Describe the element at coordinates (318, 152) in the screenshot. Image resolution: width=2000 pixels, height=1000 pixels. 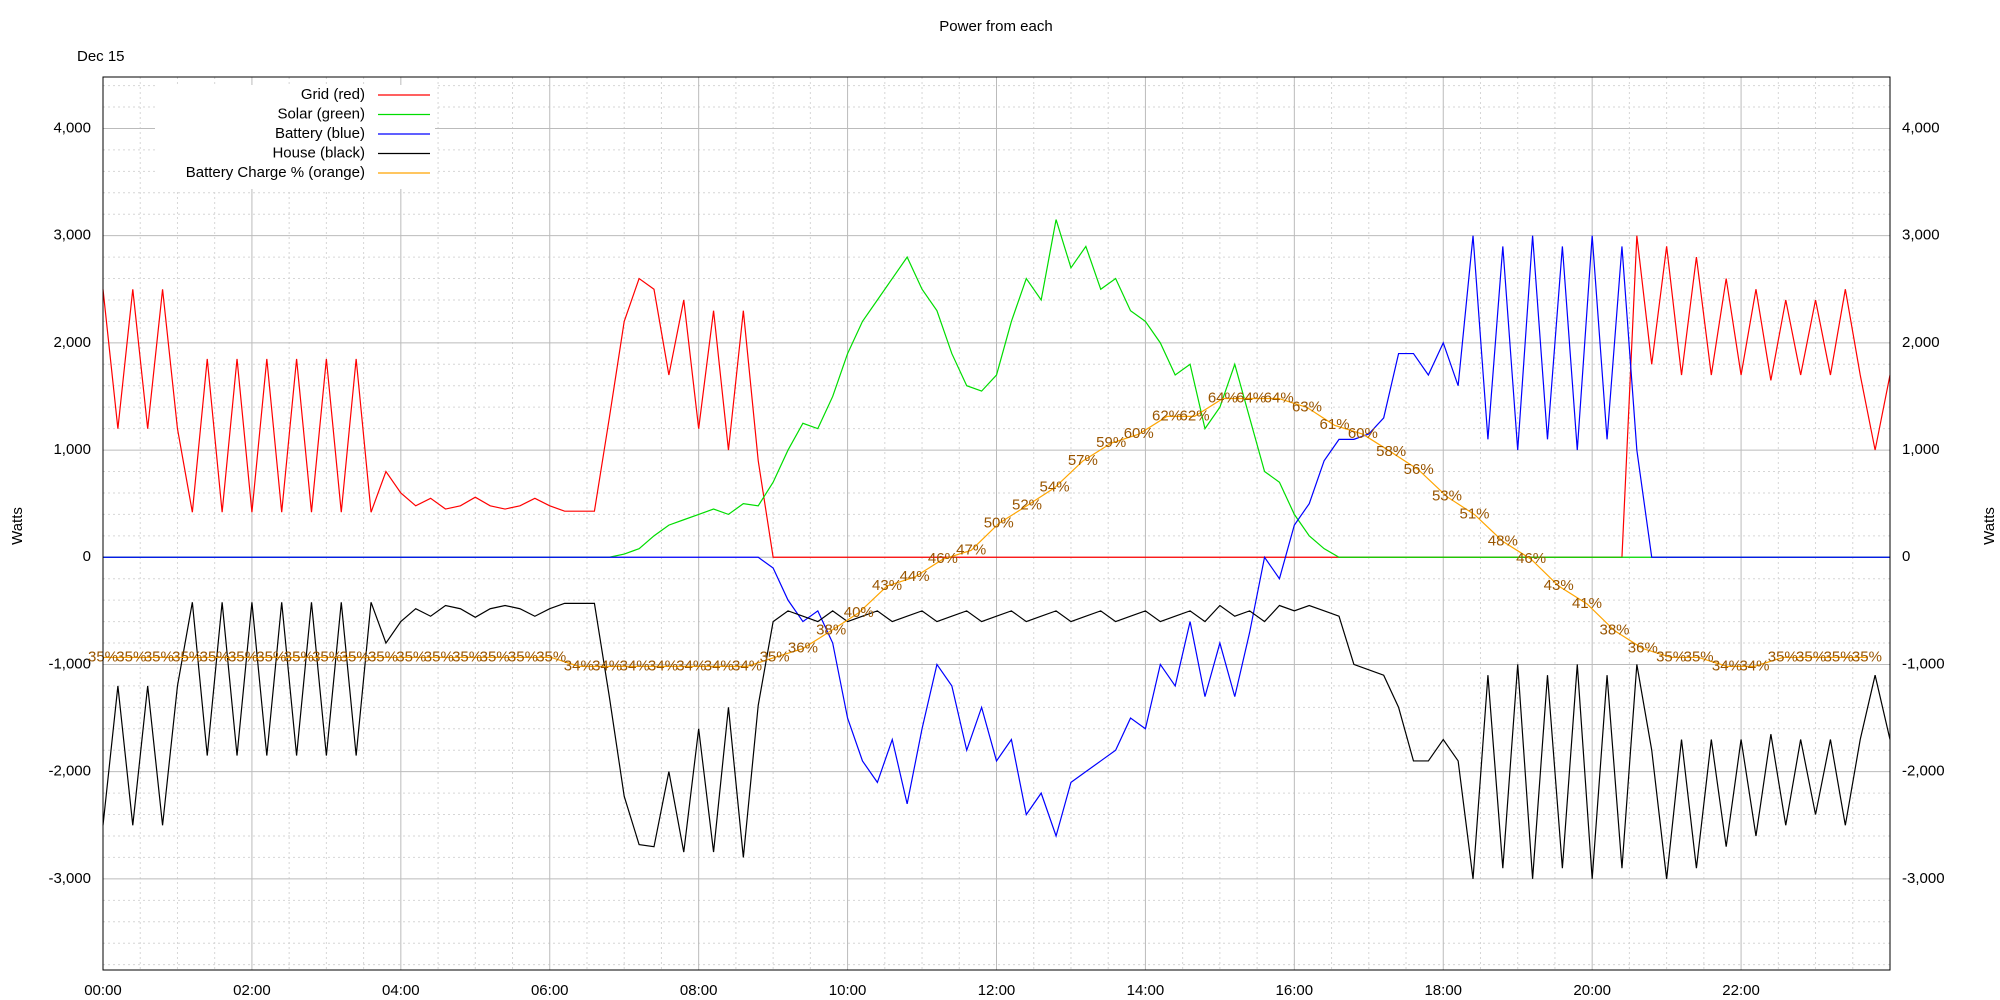
I see `legend-label: House (black)` at that location.